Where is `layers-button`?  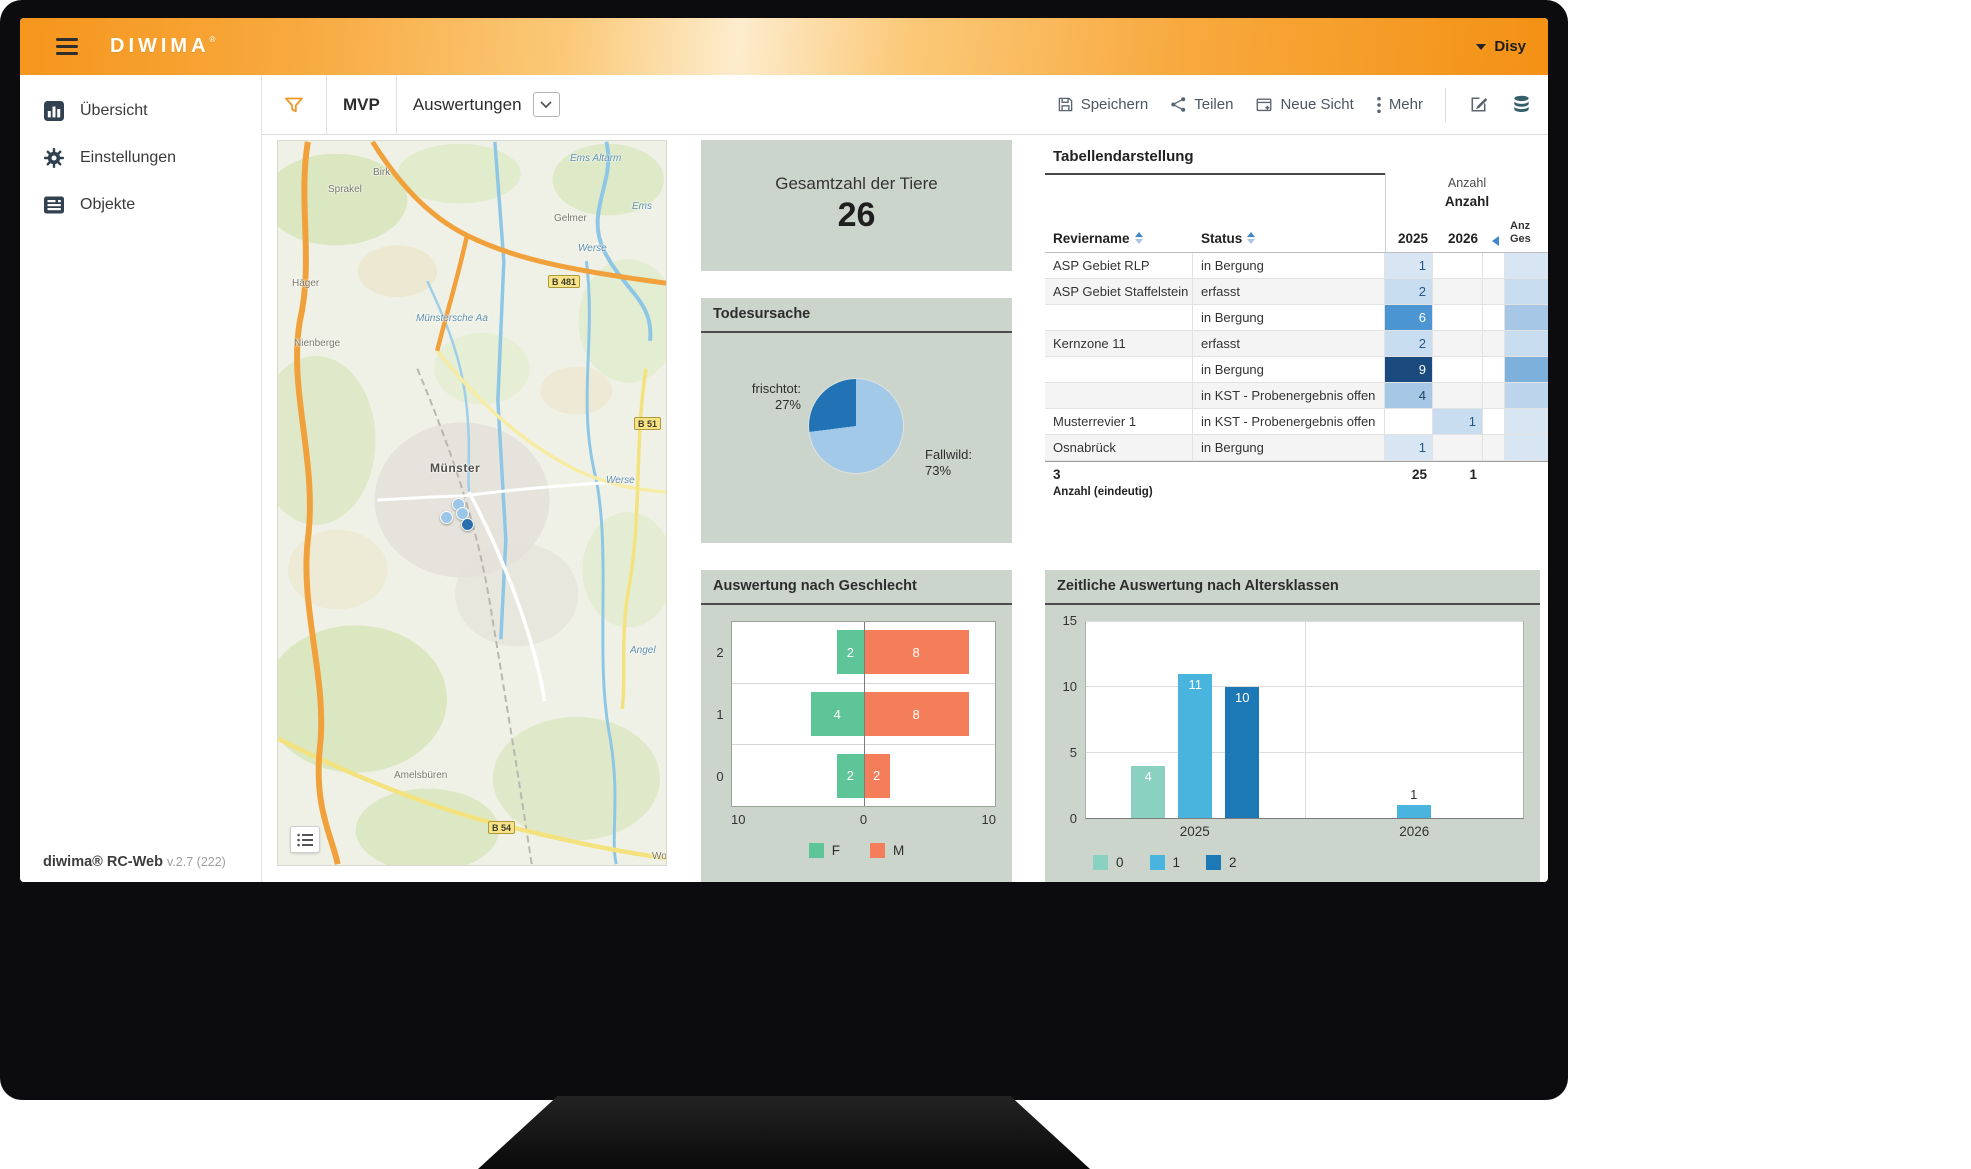
layers-button is located at coordinates (1521, 104).